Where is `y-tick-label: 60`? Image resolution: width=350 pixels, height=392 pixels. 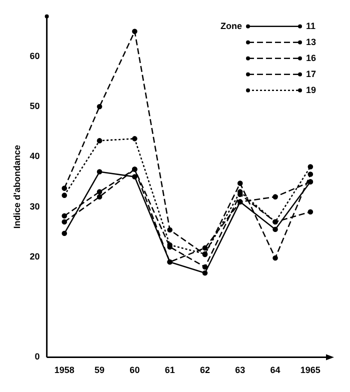 y-tick-label: 60 is located at coordinates (35, 55).